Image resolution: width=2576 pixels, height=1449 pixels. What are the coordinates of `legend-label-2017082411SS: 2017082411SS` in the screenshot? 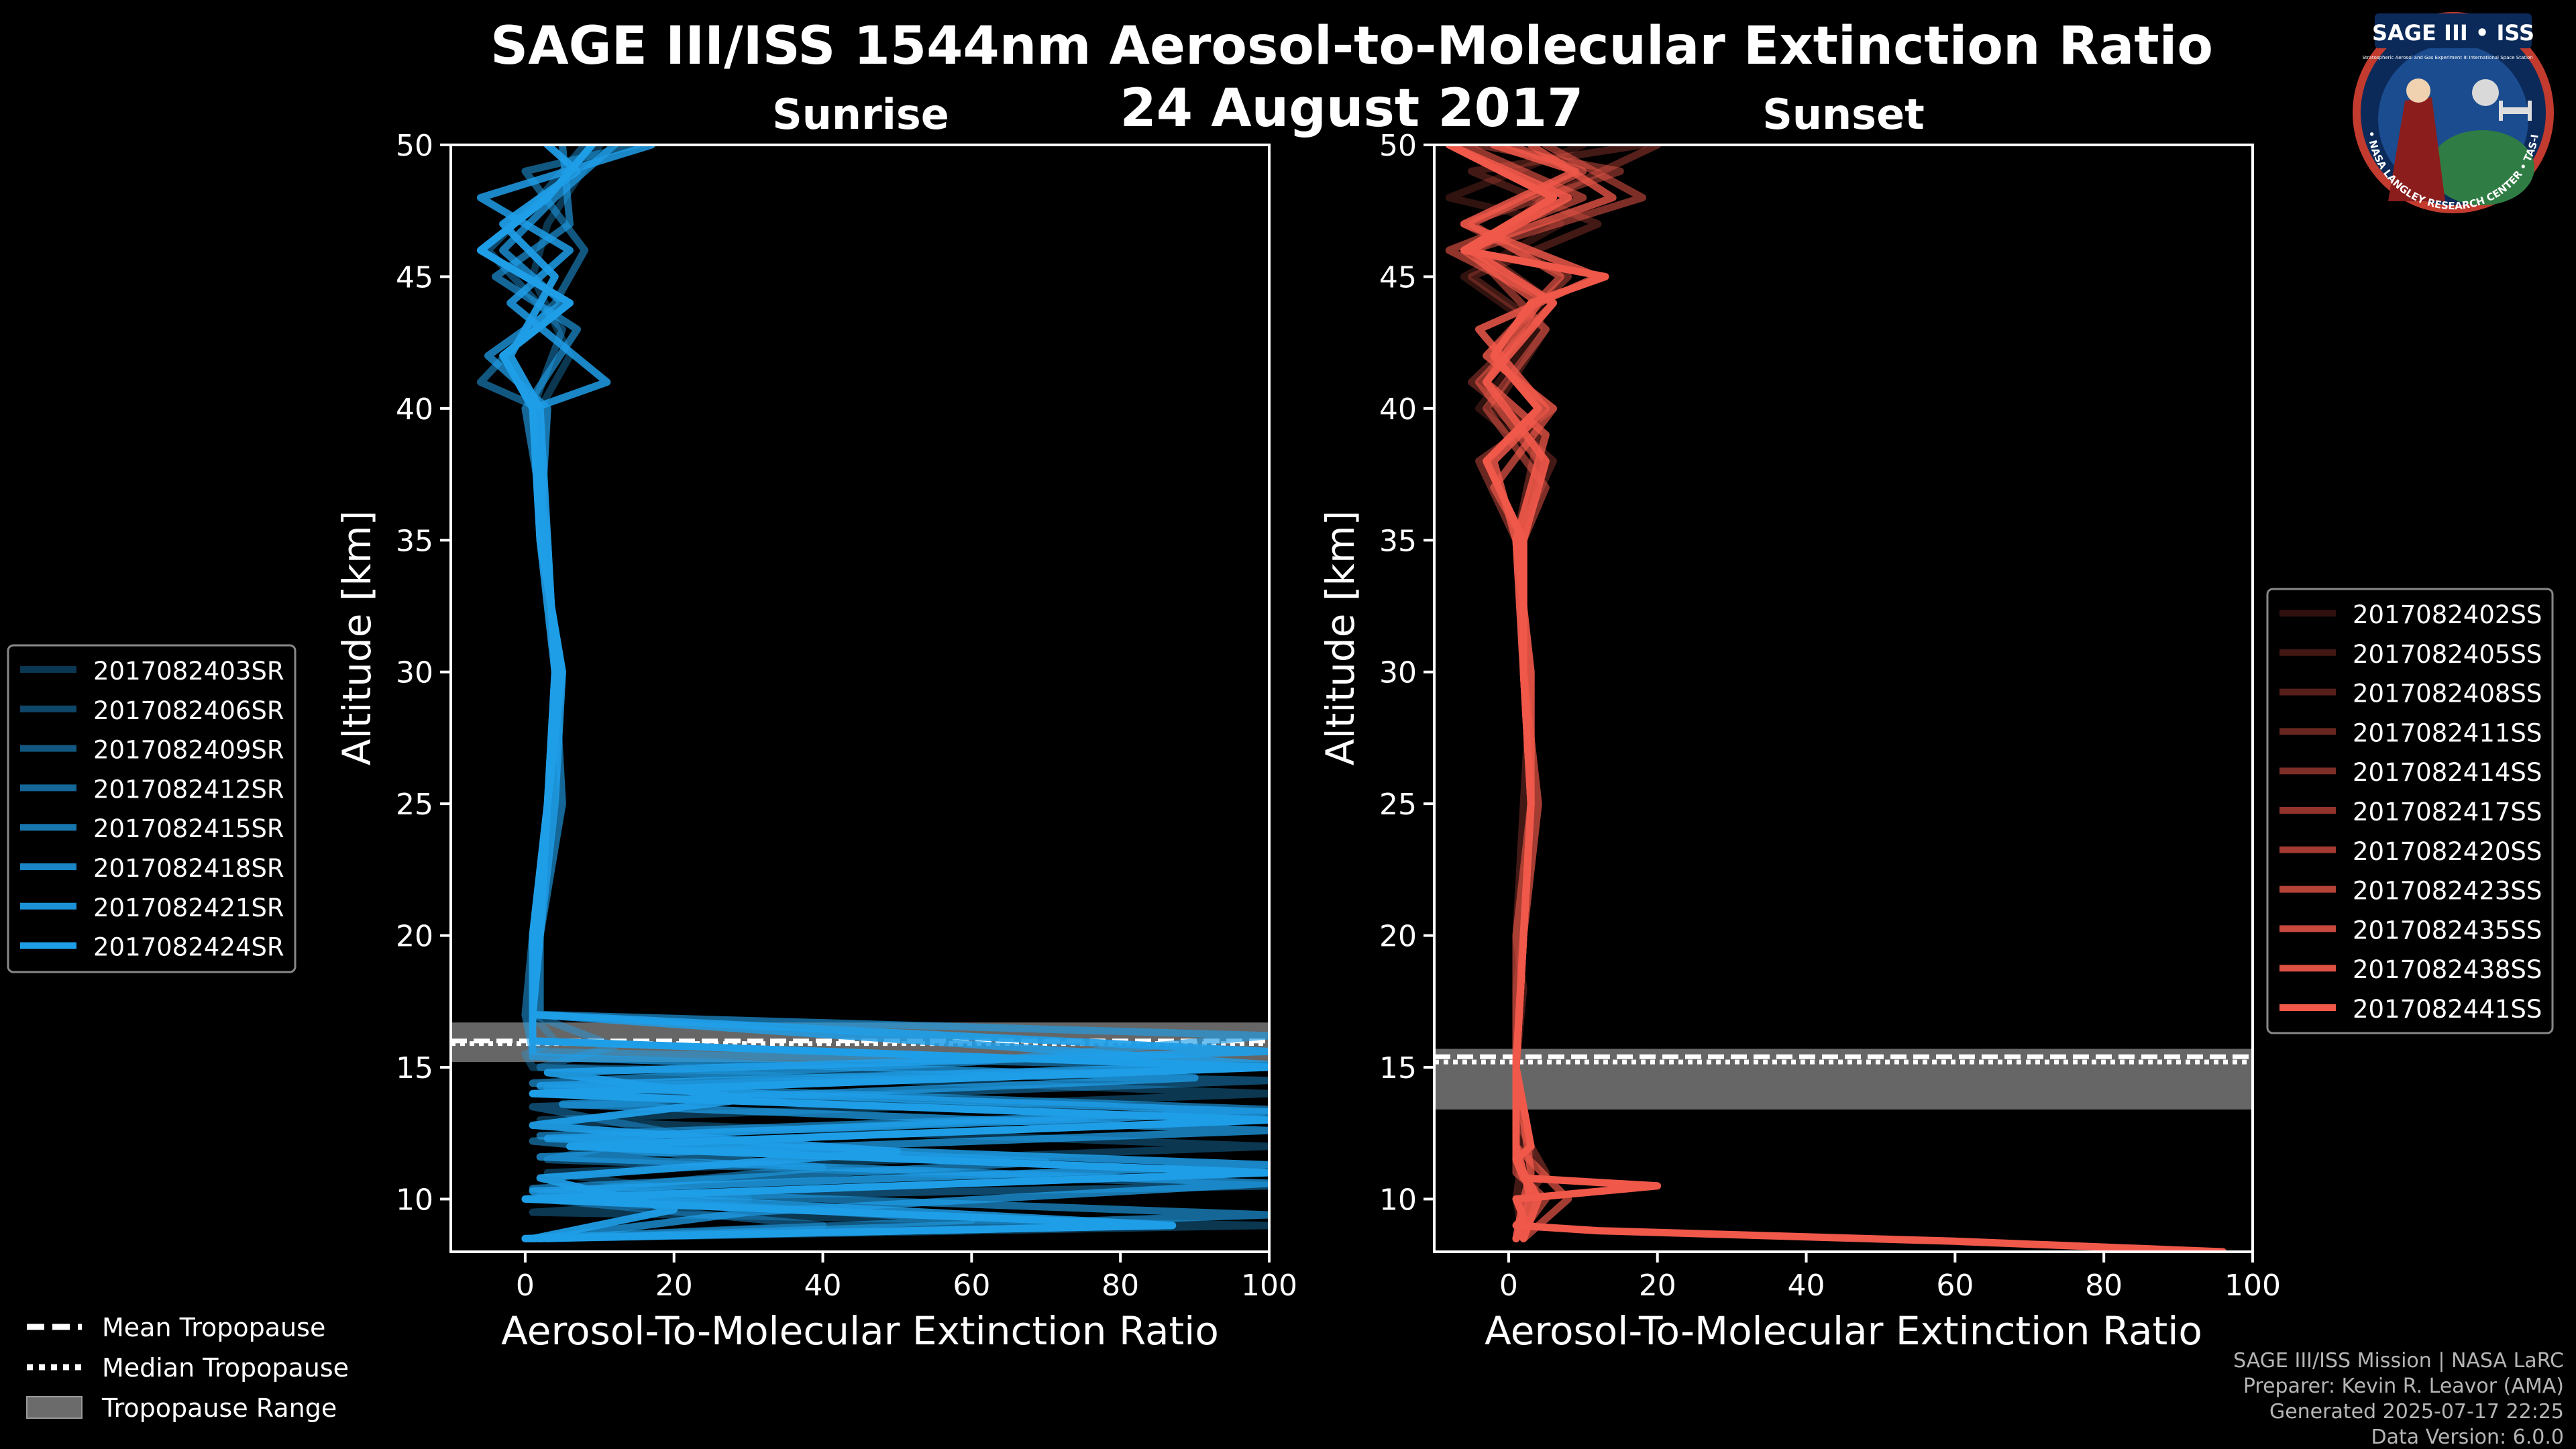 It's located at (2447, 732).